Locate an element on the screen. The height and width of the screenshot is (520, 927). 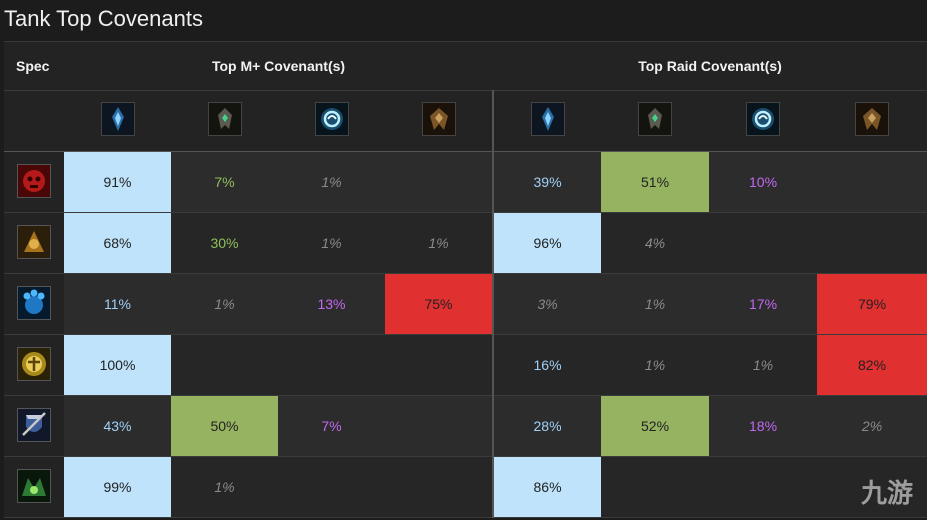
pct-value: 4% is located at coordinates (655, 243).